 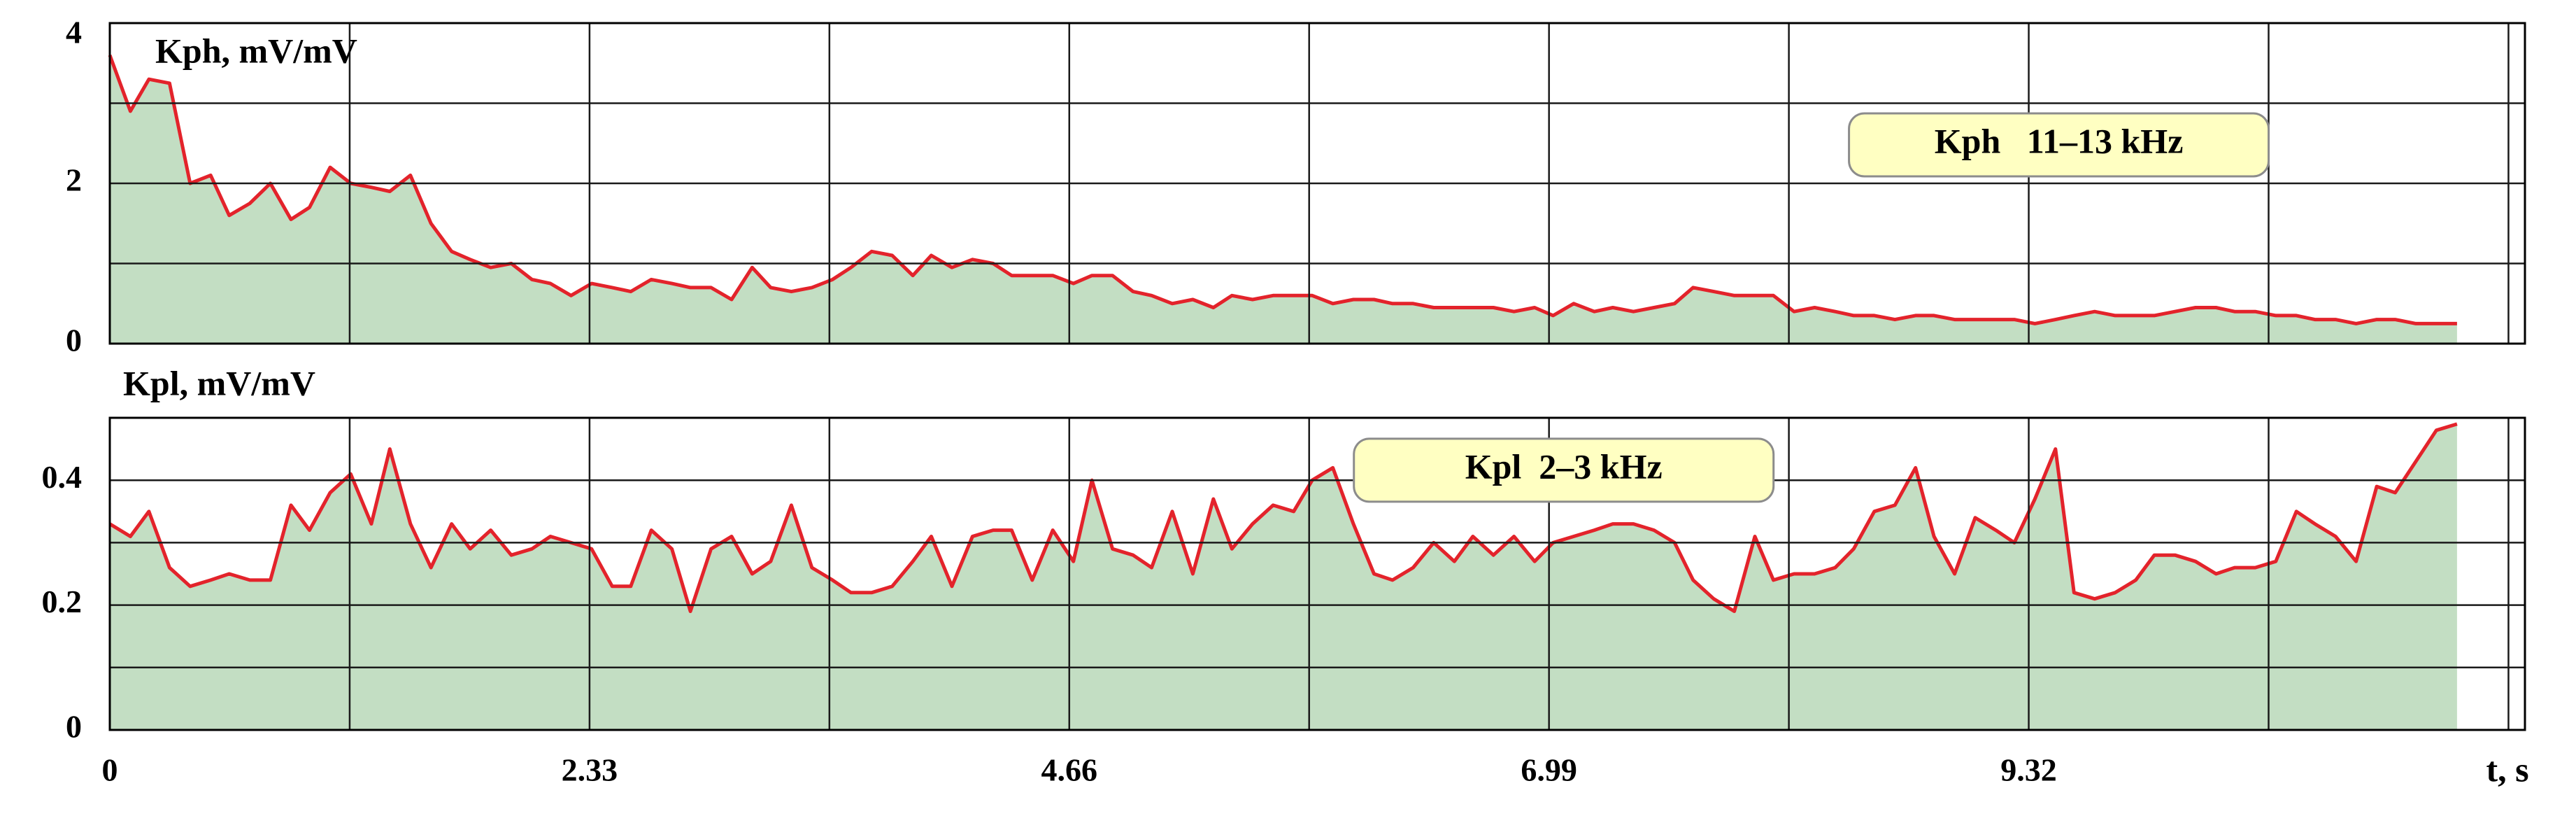 I want to click on y-axis-label: Kph, mV/mV, so click(x=256, y=50).